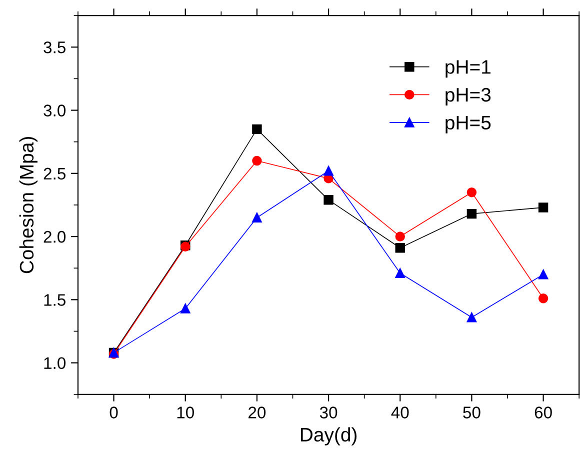 The height and width of the screenshot is (457, 582). Describe the element at coordinates (468, 125) in the screenshot. I see `legend-label: pH=5` at that location.